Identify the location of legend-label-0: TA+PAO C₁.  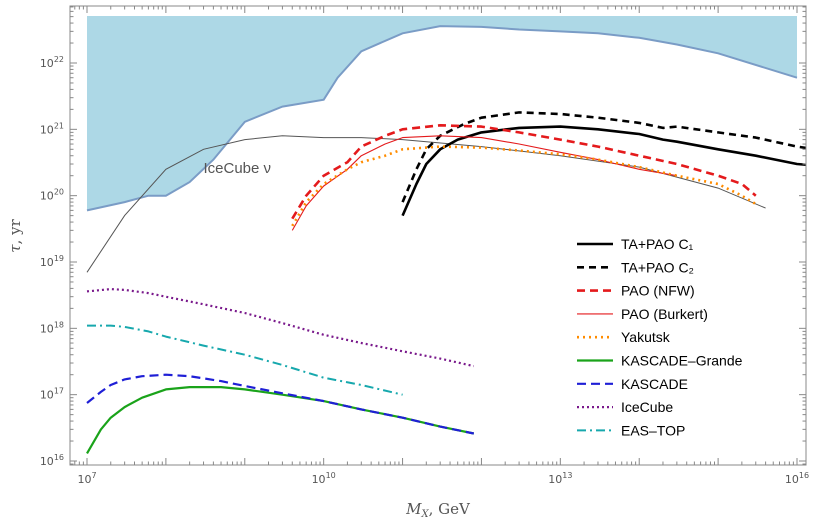
(657, 244).